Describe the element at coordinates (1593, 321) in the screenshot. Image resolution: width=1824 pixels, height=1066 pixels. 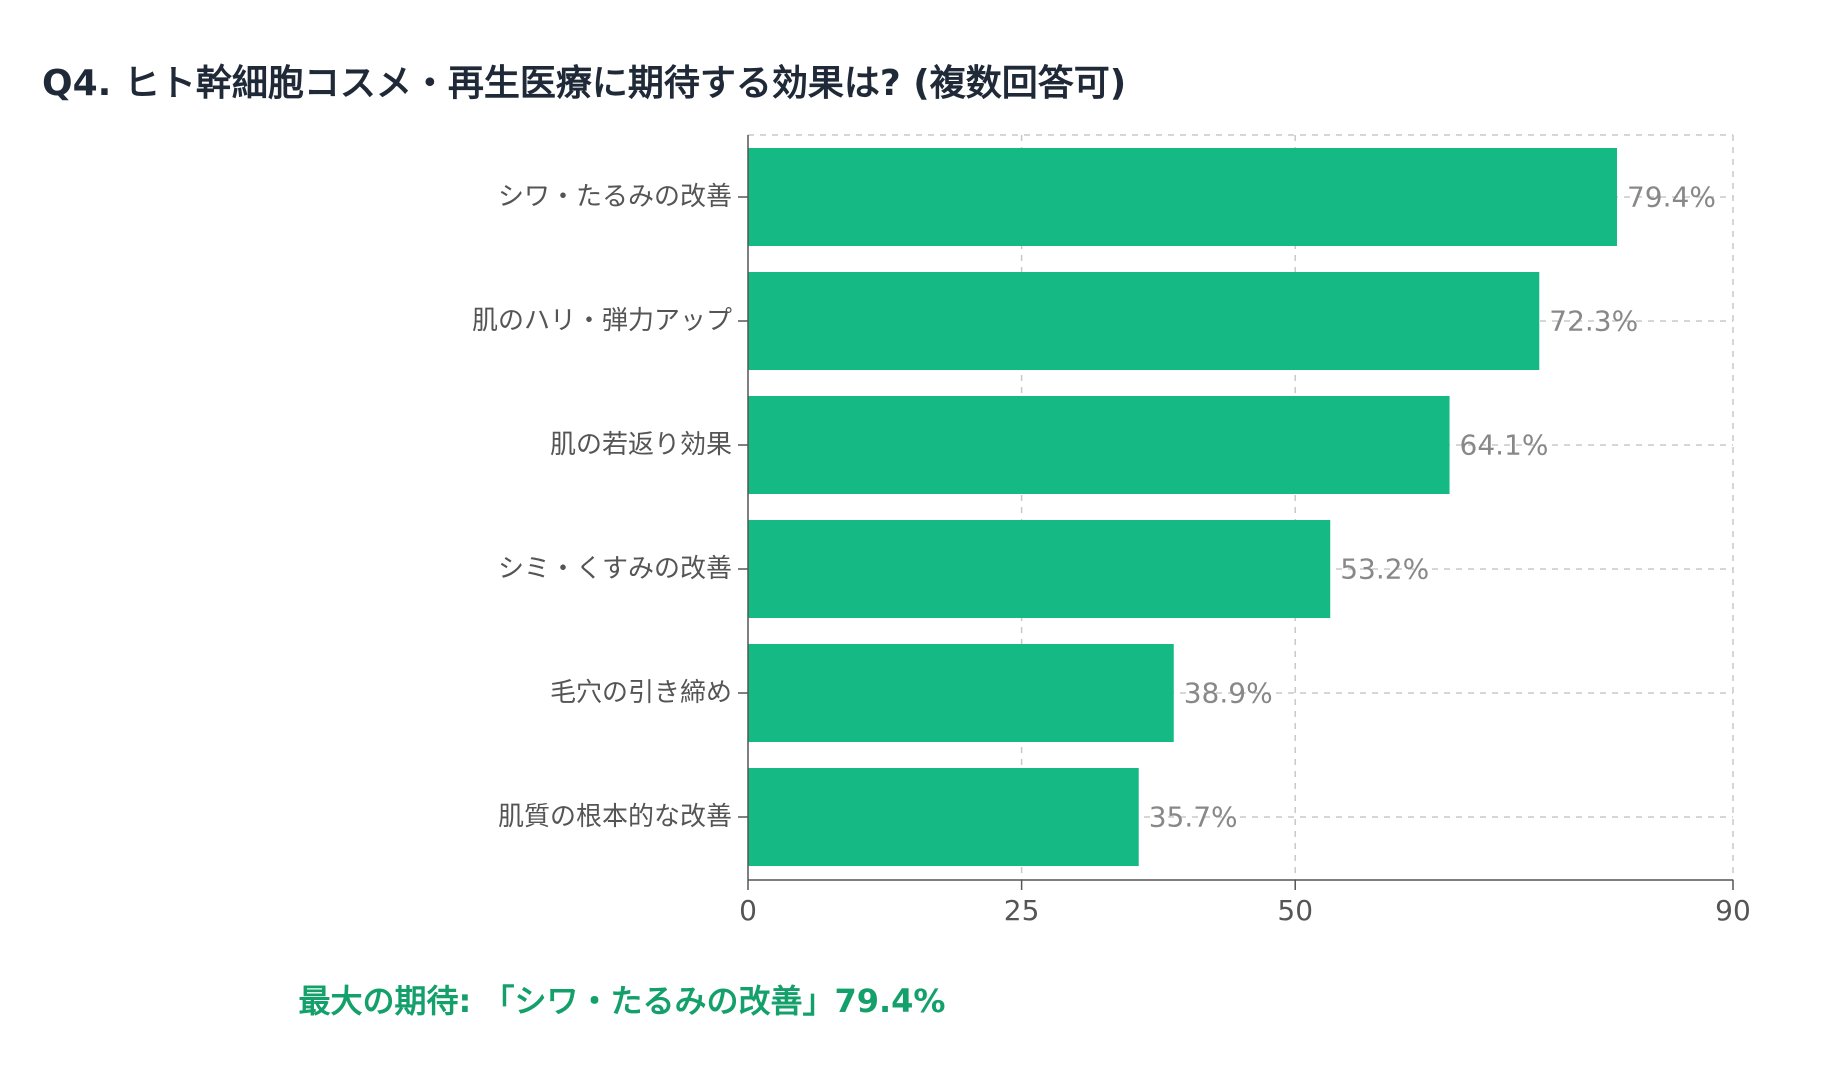
I see `value-label-1: 72.3%` at that location.